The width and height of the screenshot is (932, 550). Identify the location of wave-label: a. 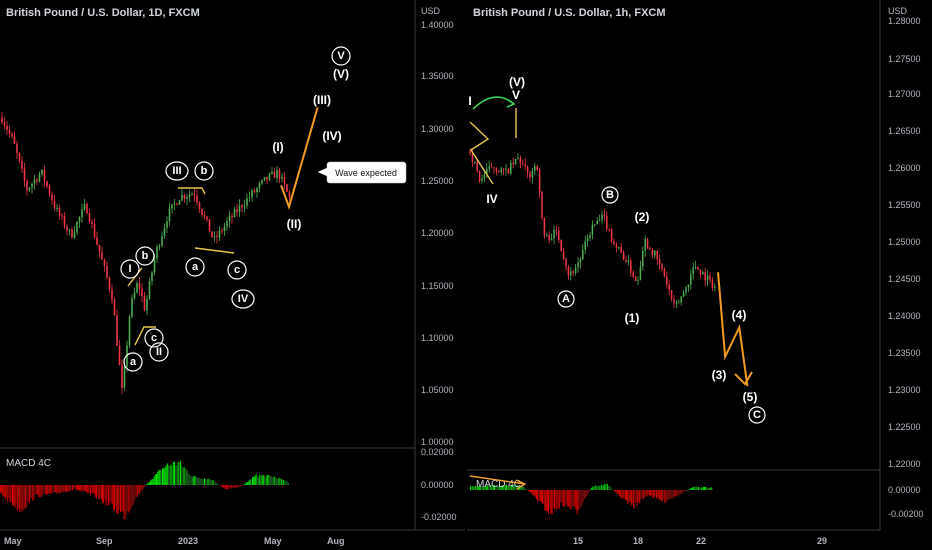
(133, 362).